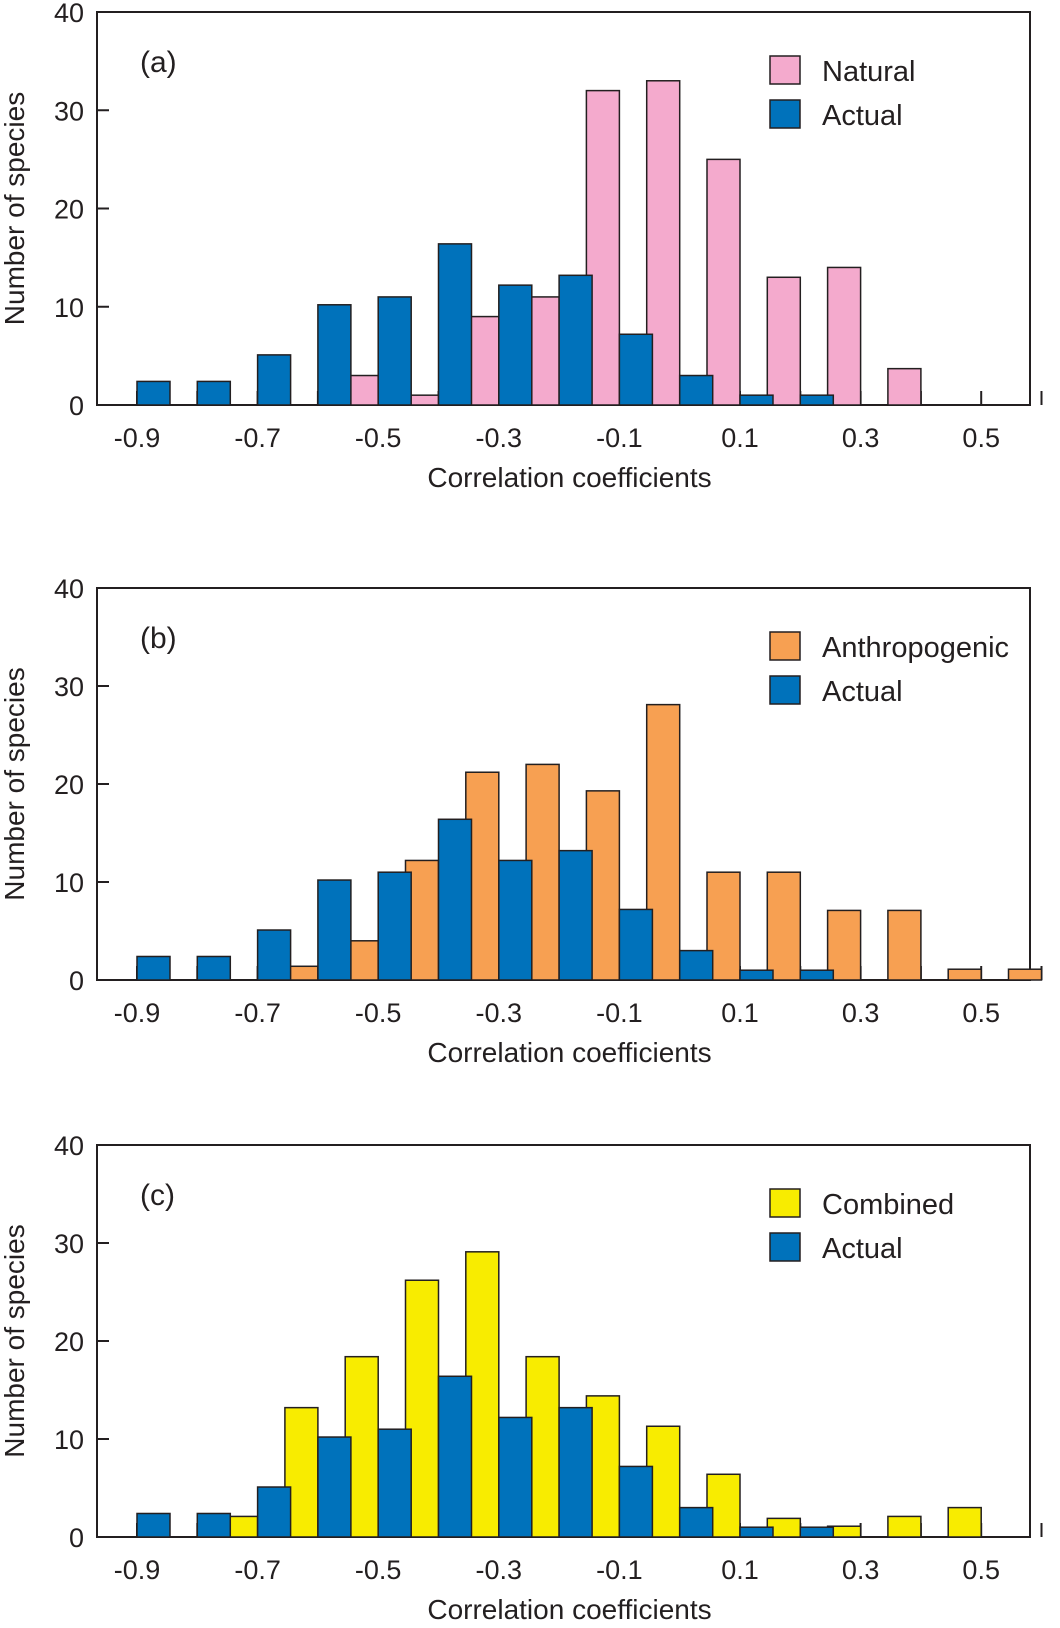 The height and width of the screenshot is (1628, 1060). I want to click on bar-natural-0.2, so click(784, 341).